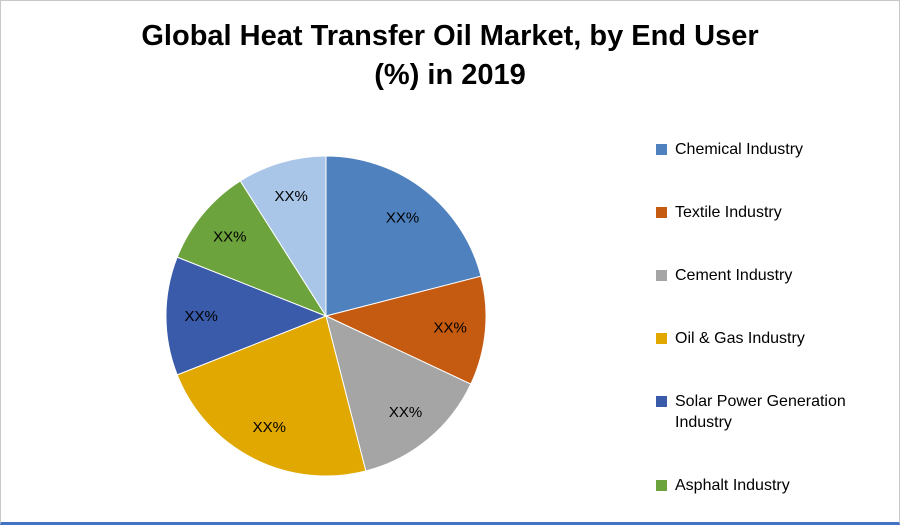  I want to click on legend-swatch-solar, so click(661, 401).